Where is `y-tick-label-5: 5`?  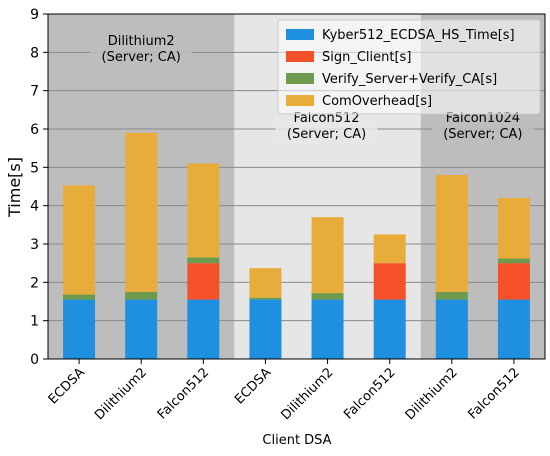
y-tick-label-5: 5 is located at coordinates (34, 168).